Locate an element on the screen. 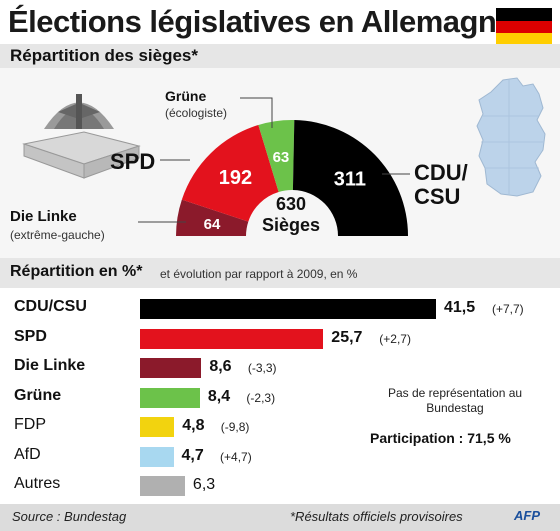  seat-slice-cdu-csu is located at coordinates (350, 178).